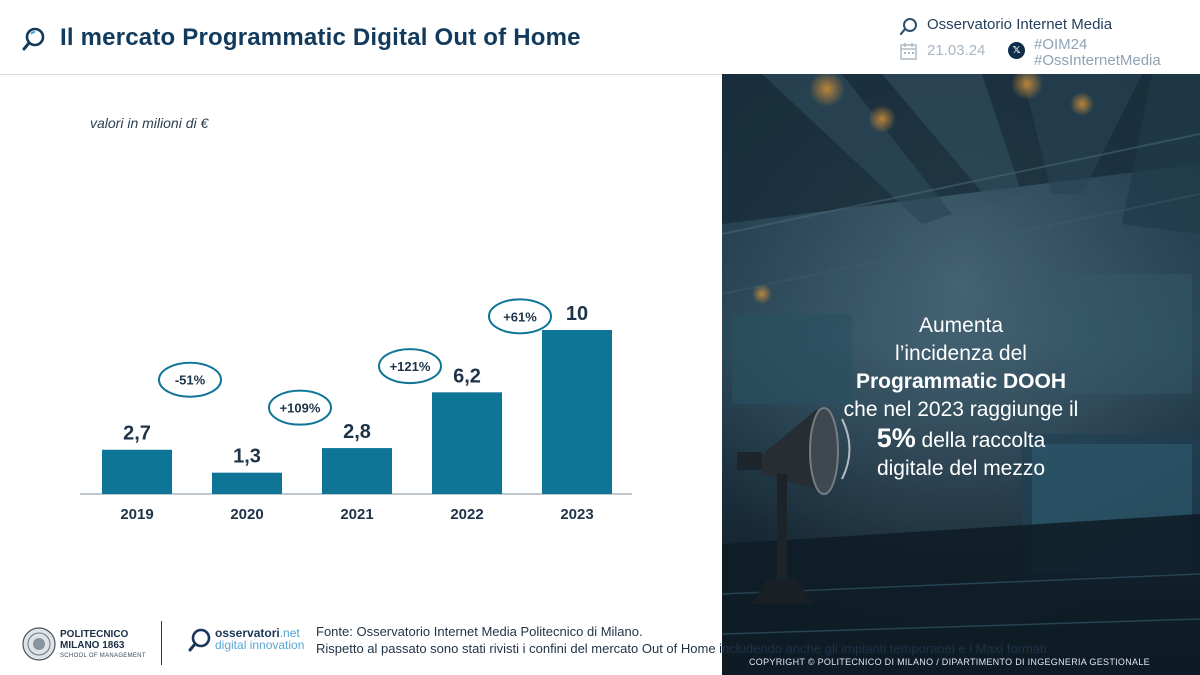  I want to click on value-label-2020: 1,3, so click(247, 457).